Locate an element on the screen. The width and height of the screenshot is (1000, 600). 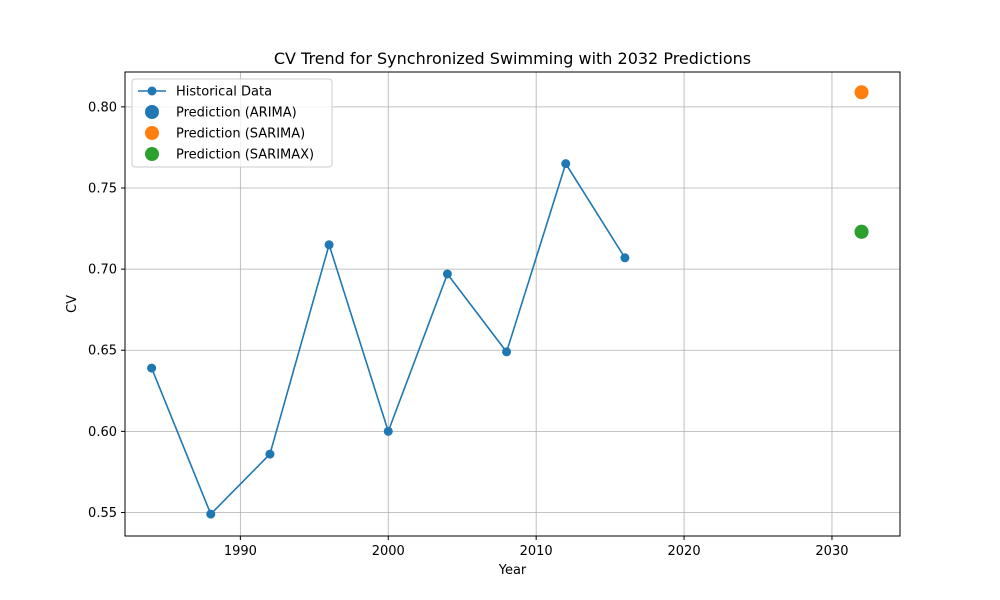
y-tick-label: 0.75 is located at coordinates (102, 189).